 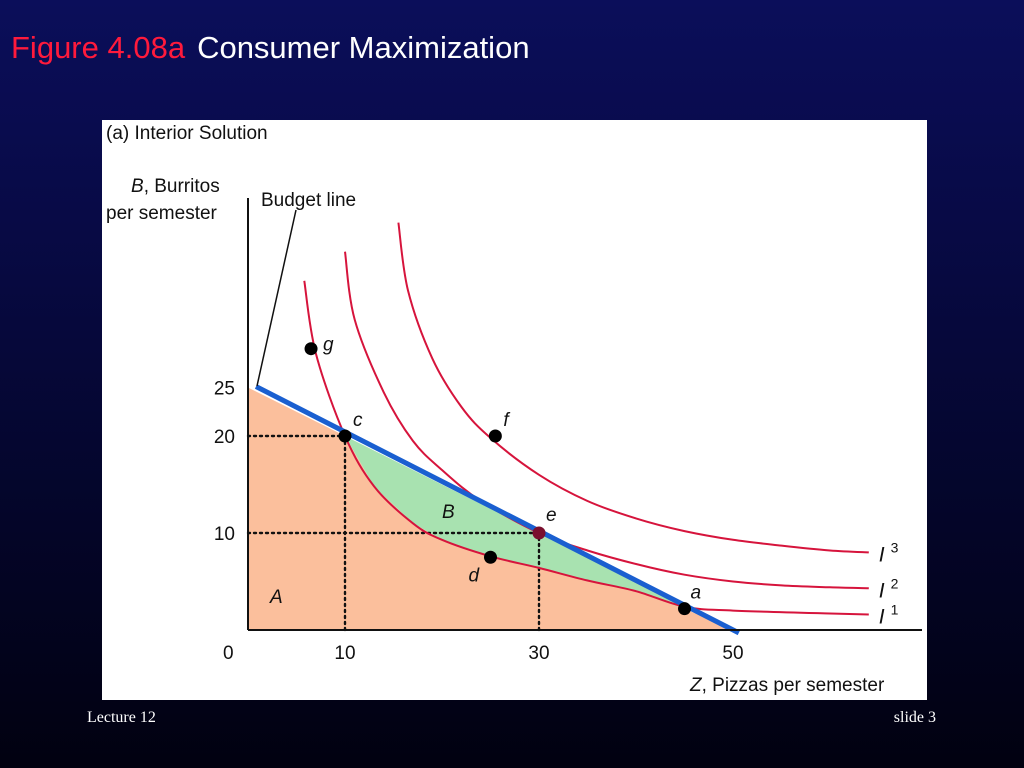 I want to click on y-axis-title-line2: per semester, so click(x=162, y=213).